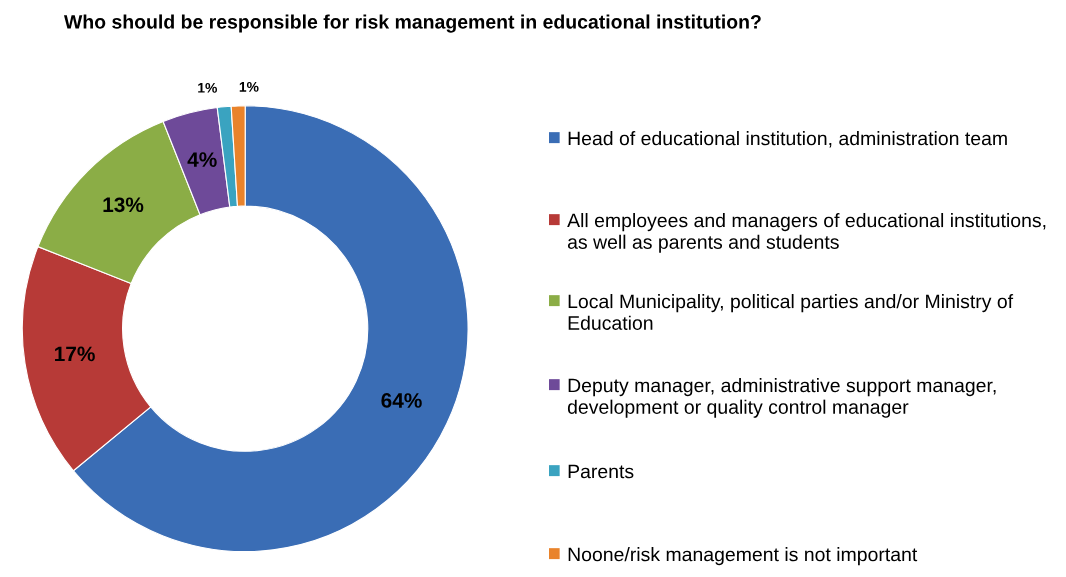  I want to click on legend-label: Deputy manager, administrative support manager, development or quality control manager, so click(781, 398).